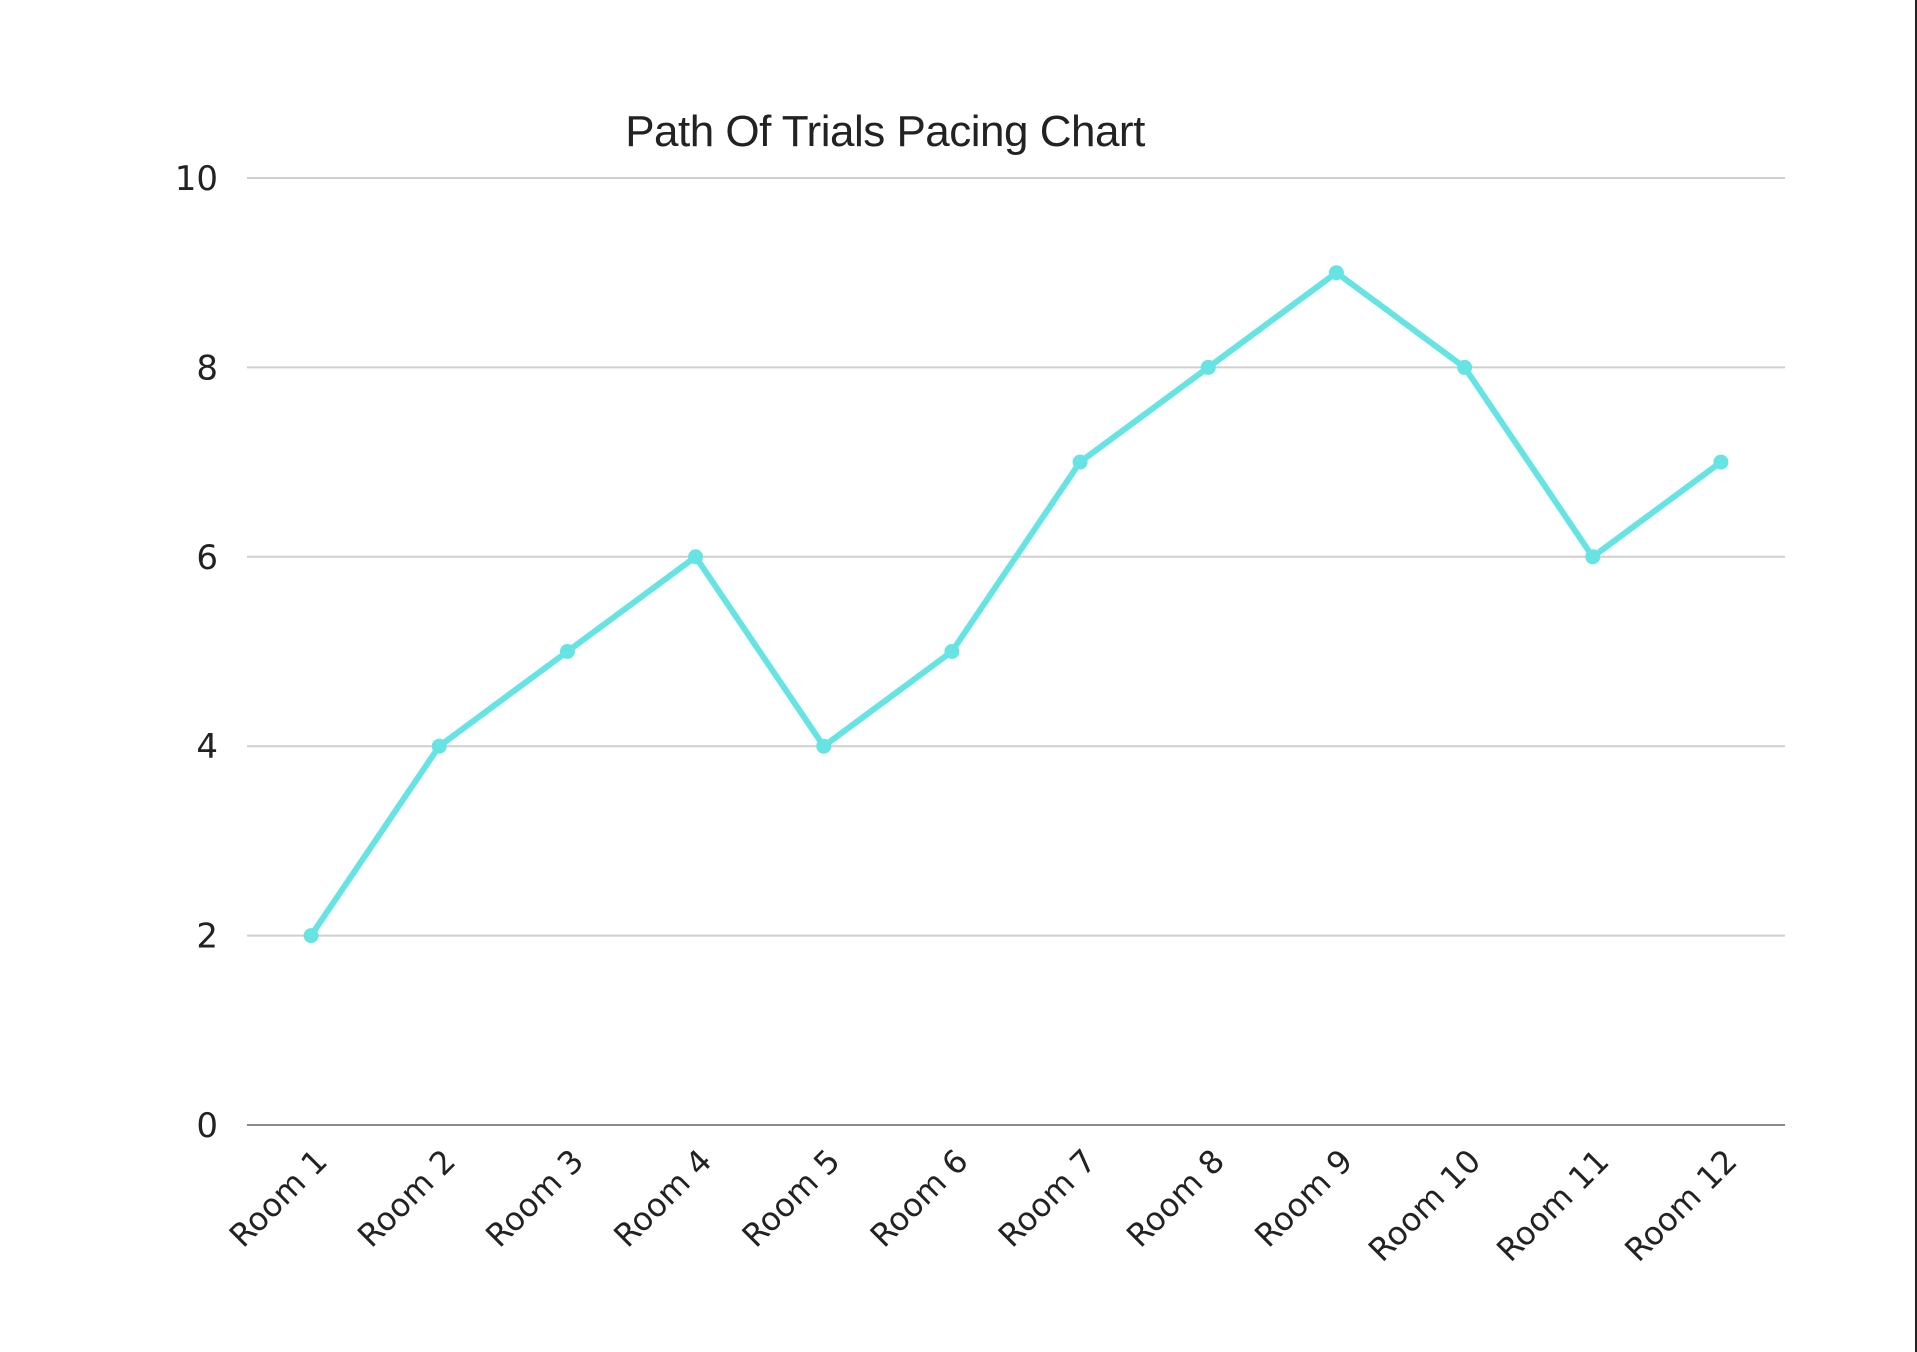 The image size is (1917, 1352). Describe the element at coordinates (207, 937) in the screenshot. I see `y-tick-label: 2` at that location.